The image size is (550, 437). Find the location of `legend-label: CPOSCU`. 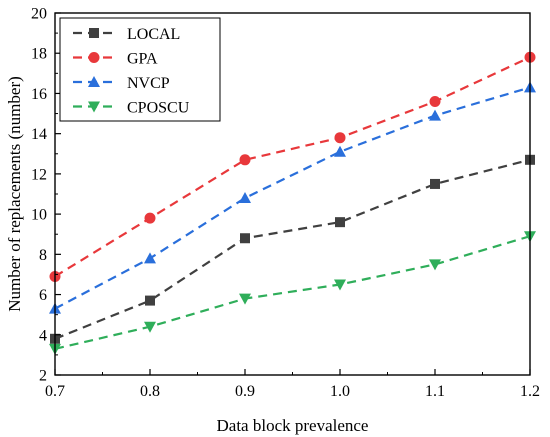

legend-label: CPOSCU is located at coordinates (158, 108).